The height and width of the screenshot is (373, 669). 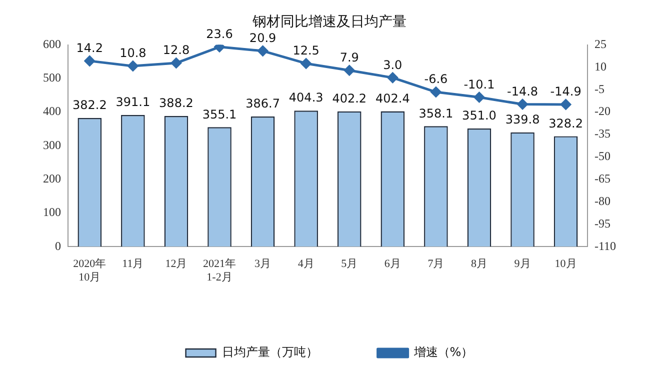 I want to click on y2-tick-label: -95, so click(x=602, y=223).